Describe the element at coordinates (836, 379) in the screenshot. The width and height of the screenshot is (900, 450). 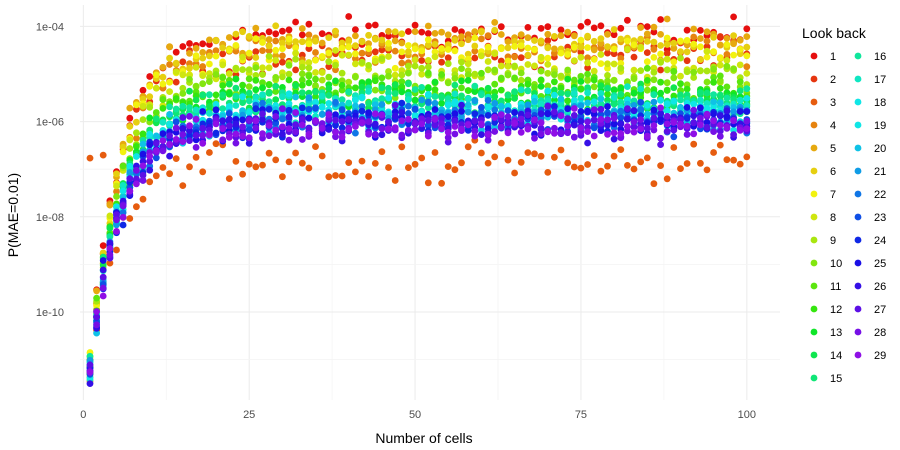
I see `legend-label: 15` at that location.